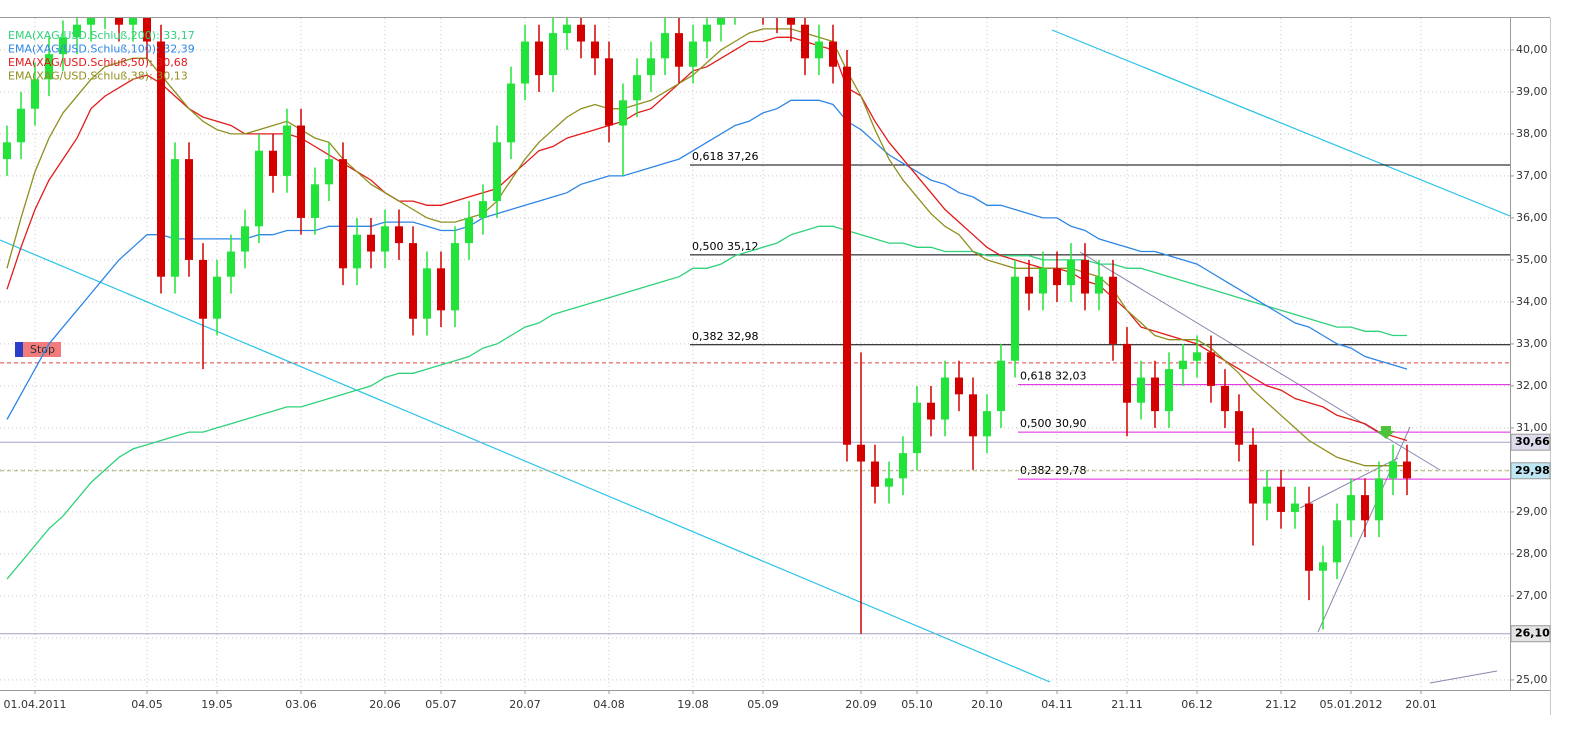  What do you see at coordinates (1197, 704) in the screenshot?
I see `x-tick-label: 06.12` at bounding box center [1197, 704].